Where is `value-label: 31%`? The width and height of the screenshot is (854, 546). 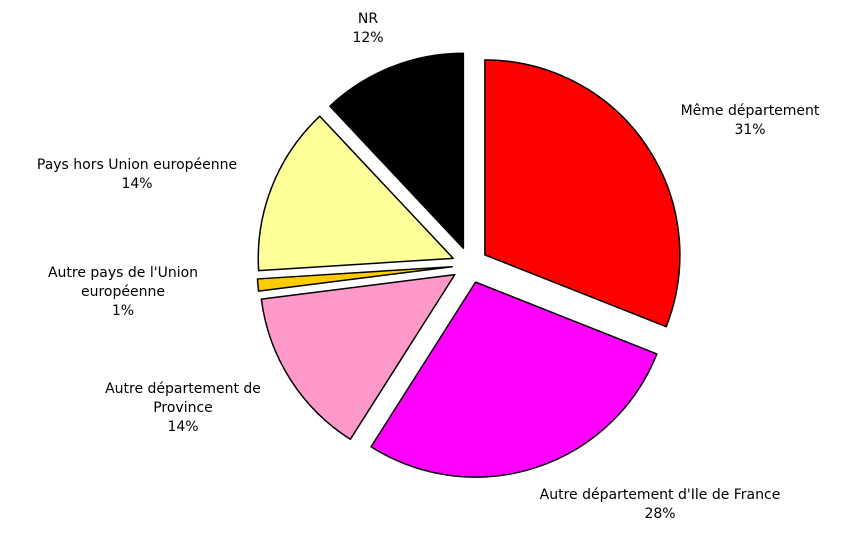
value-label: 31% is located at coordinates (750, 130).